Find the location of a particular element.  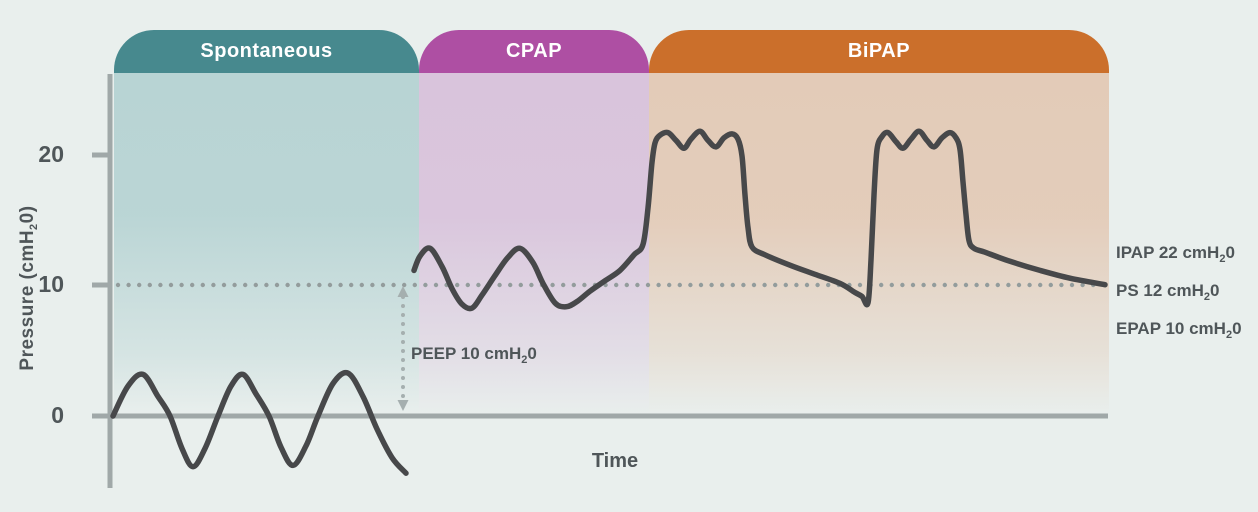

ps-annotation: PS 12 cmH20 is located at coordinates (1168, 292).